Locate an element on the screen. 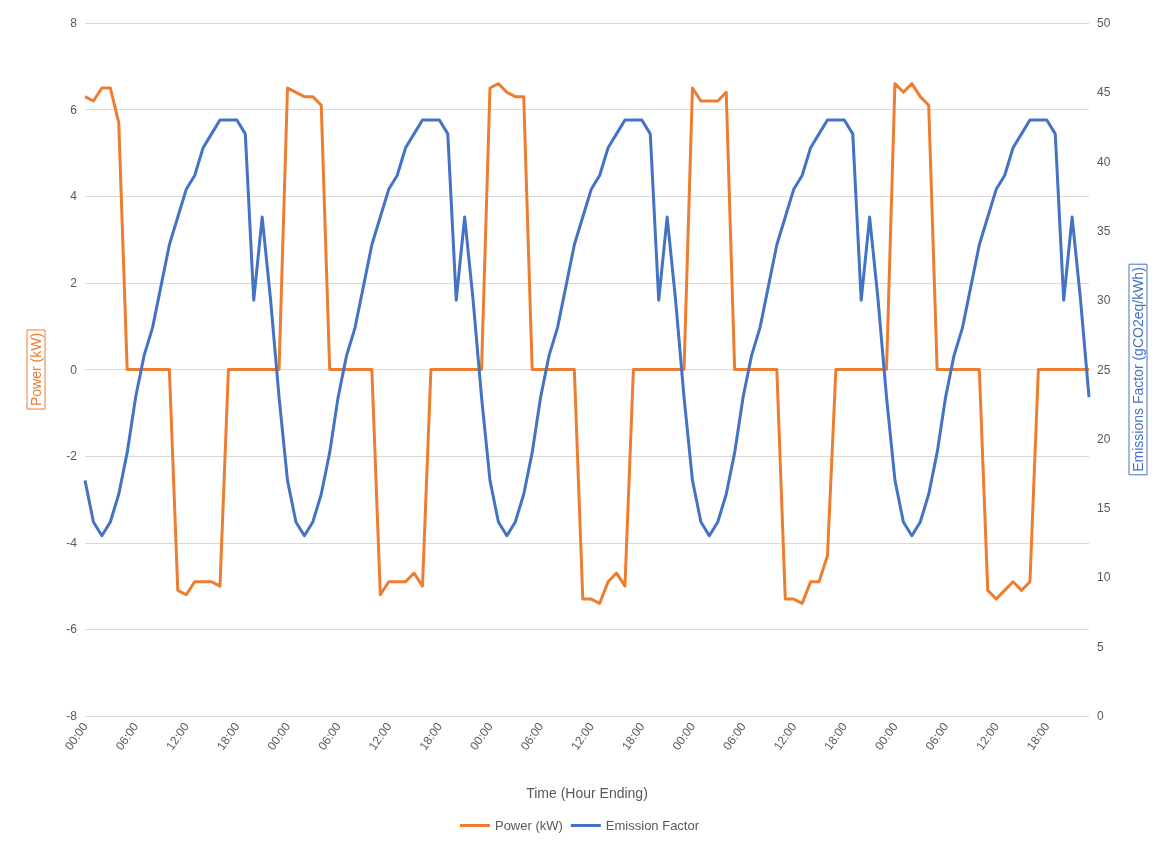  y2-tick-label: 45 is located at coordinates (1104, 92).